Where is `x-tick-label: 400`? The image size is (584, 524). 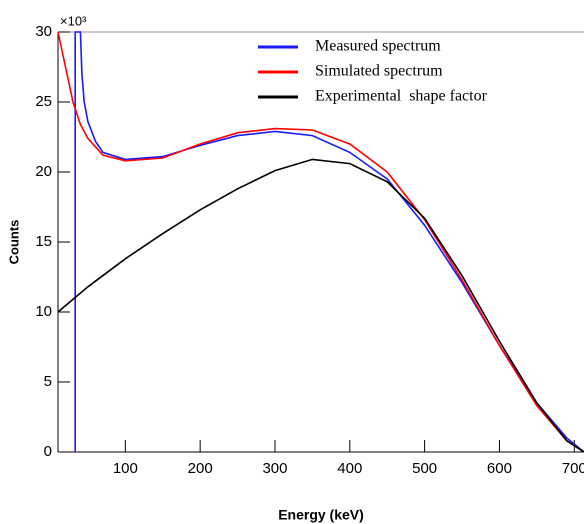
x-tick-label: 400 is located at coordinates (349, 468).